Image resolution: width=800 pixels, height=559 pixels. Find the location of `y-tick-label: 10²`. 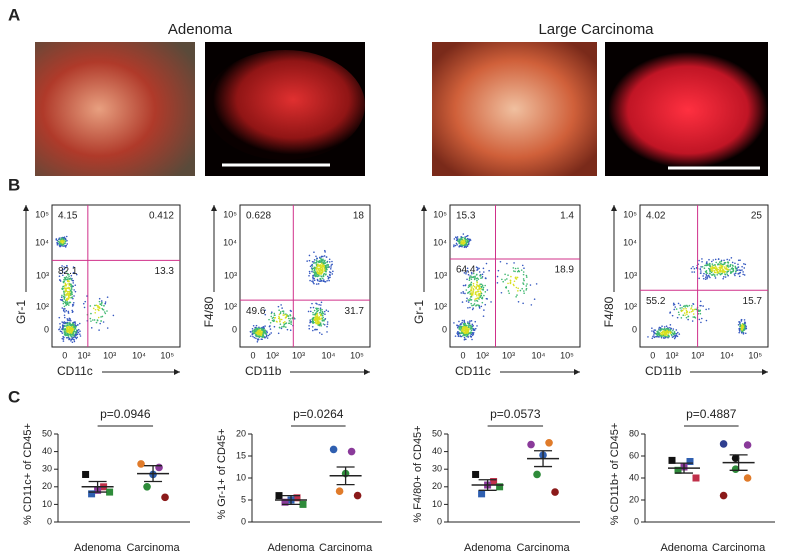

y-tick-label: 10² is located at coordinates (440, 307).